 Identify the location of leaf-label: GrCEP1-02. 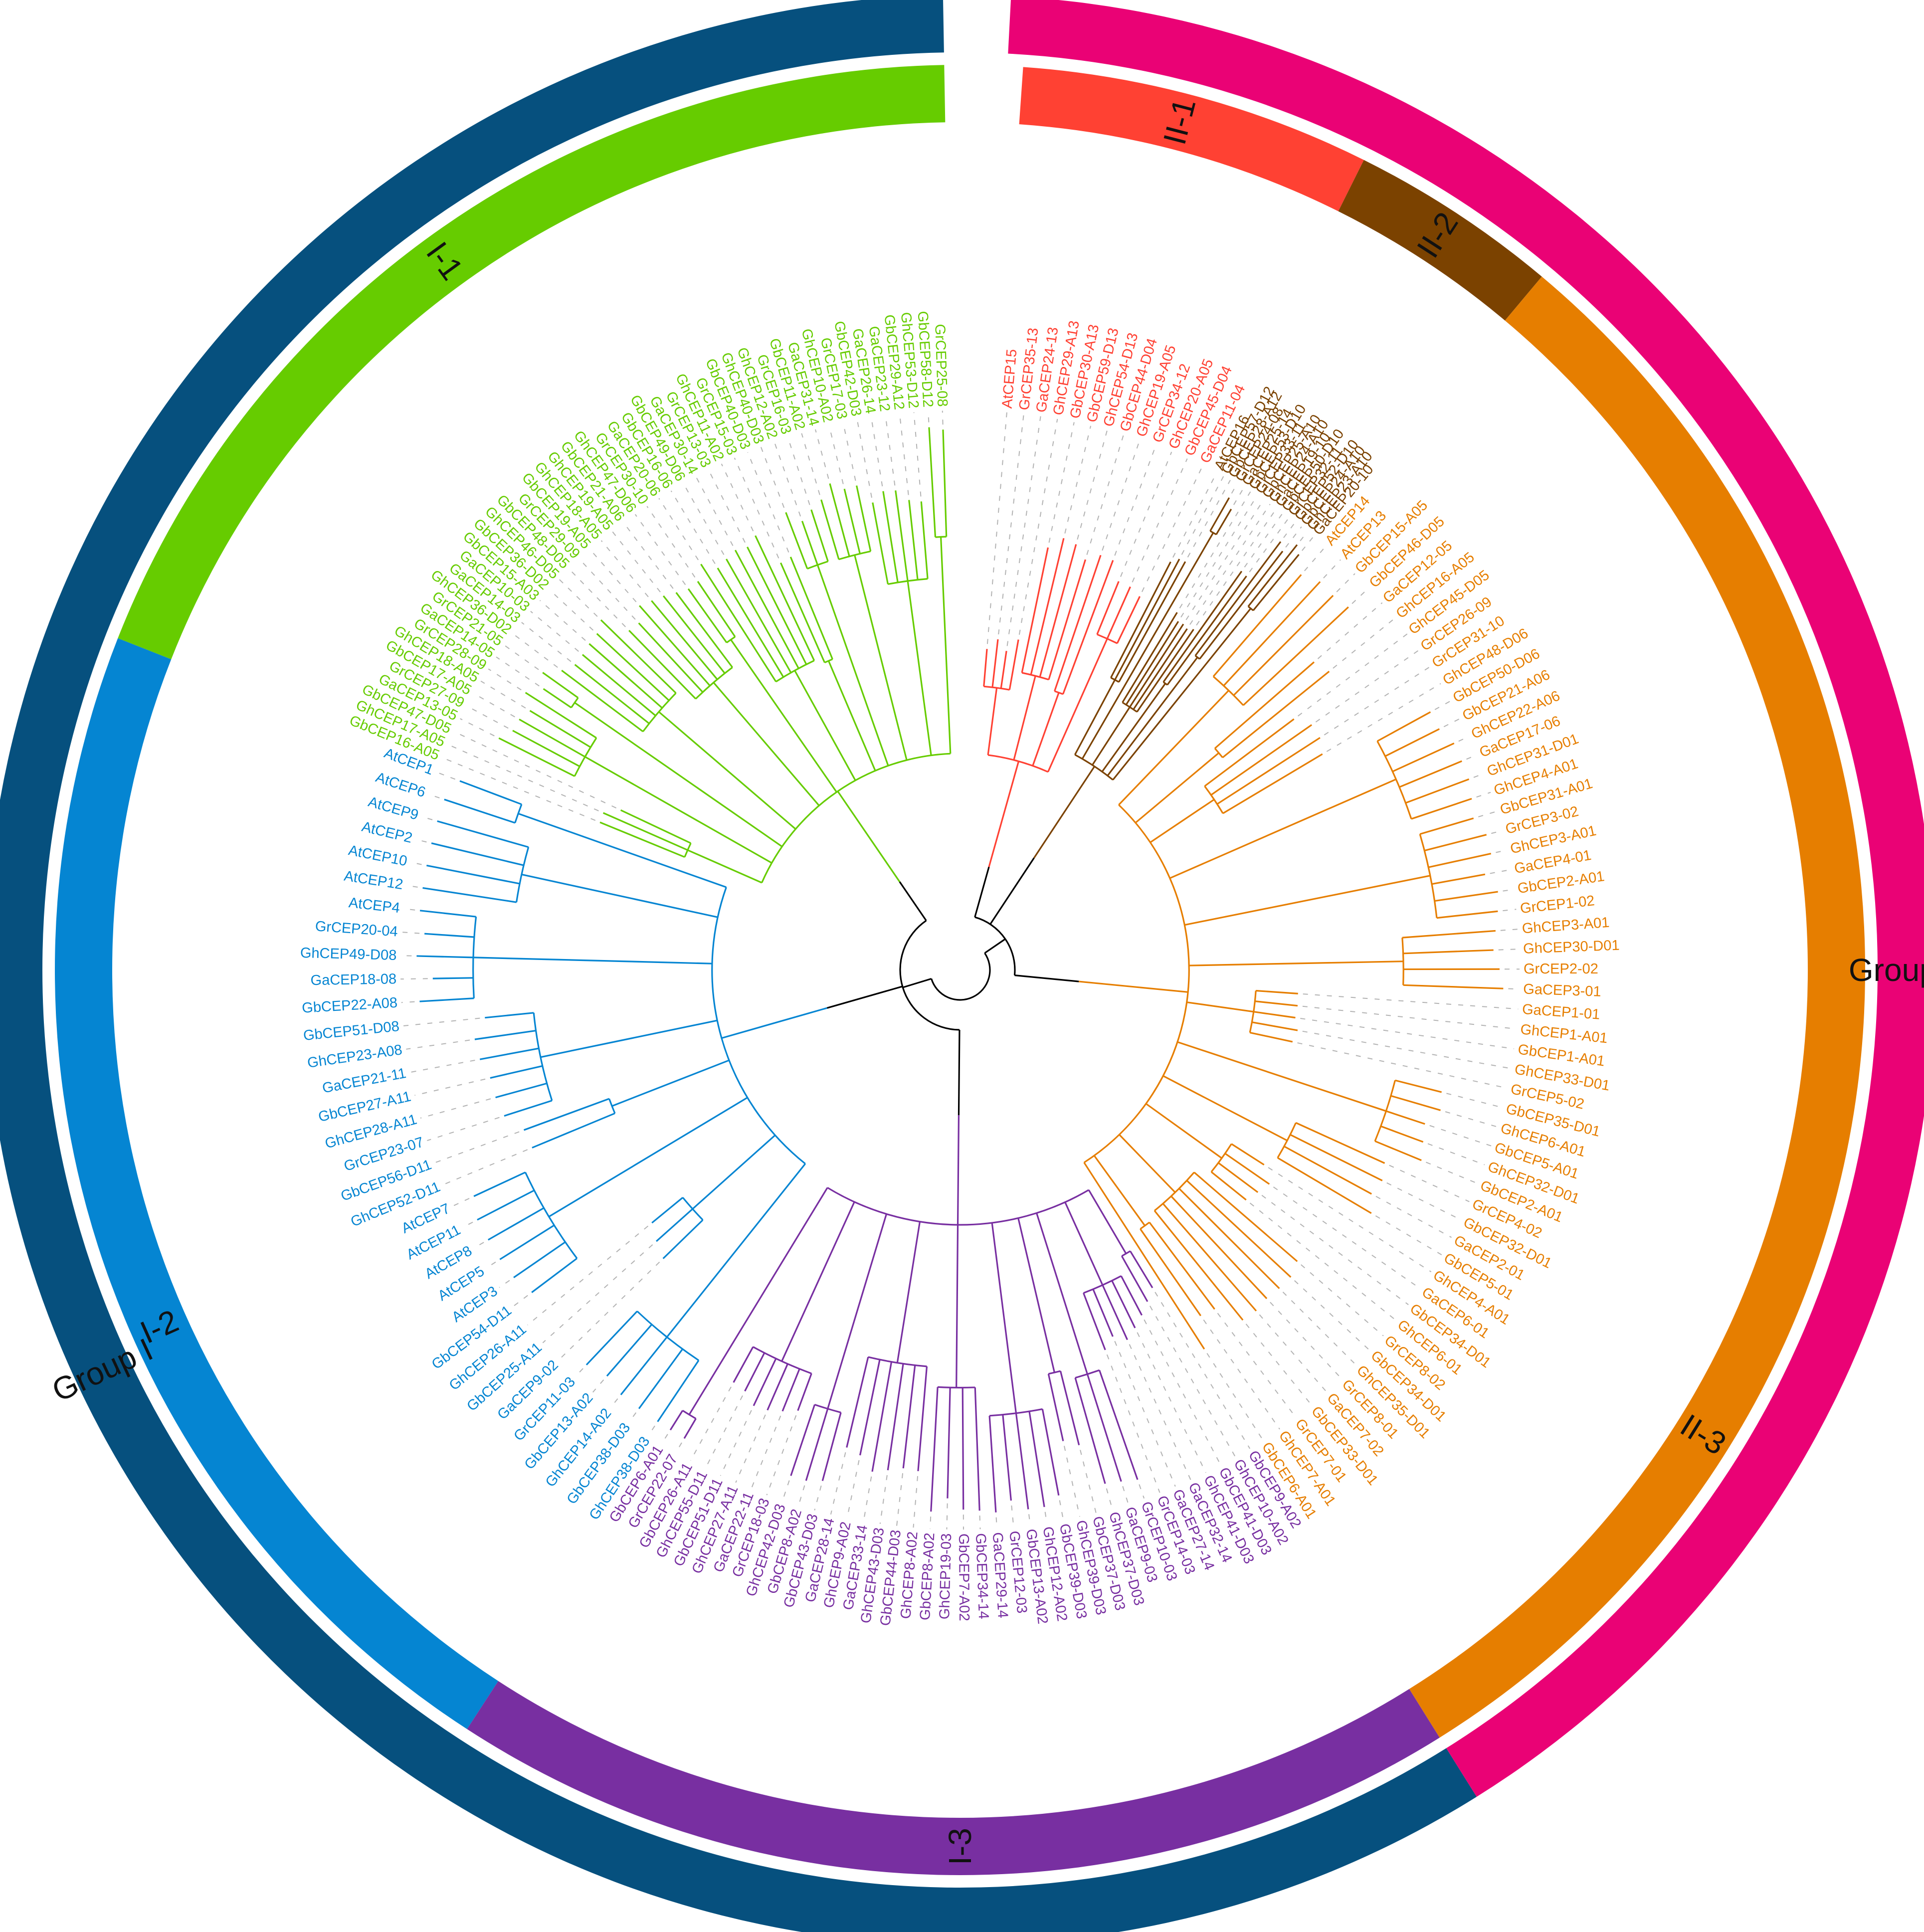
(1557, 905).